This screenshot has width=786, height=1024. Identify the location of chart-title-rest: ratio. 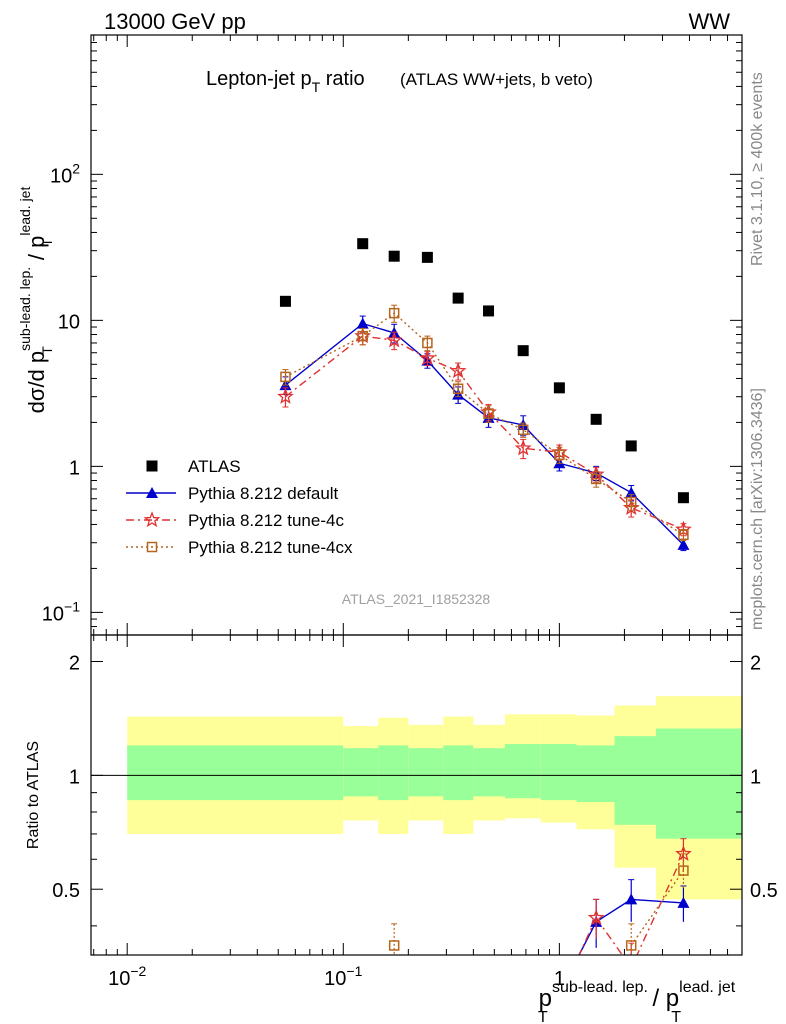
(342, 79).